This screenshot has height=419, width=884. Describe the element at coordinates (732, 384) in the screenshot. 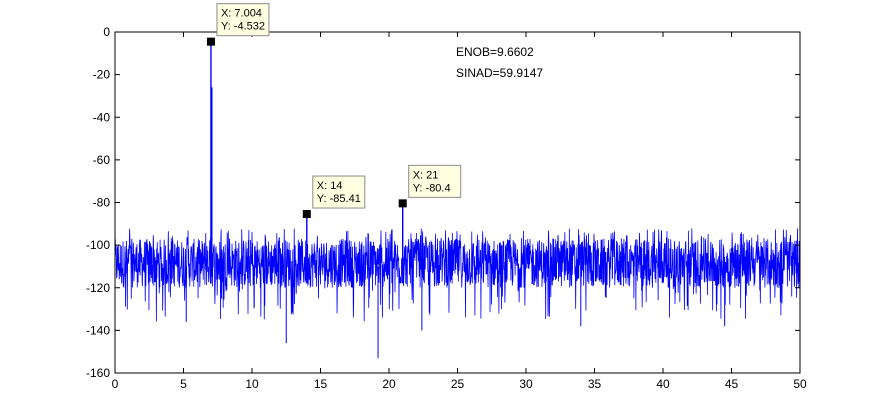

I see `x-tick-label: 45` at that location.